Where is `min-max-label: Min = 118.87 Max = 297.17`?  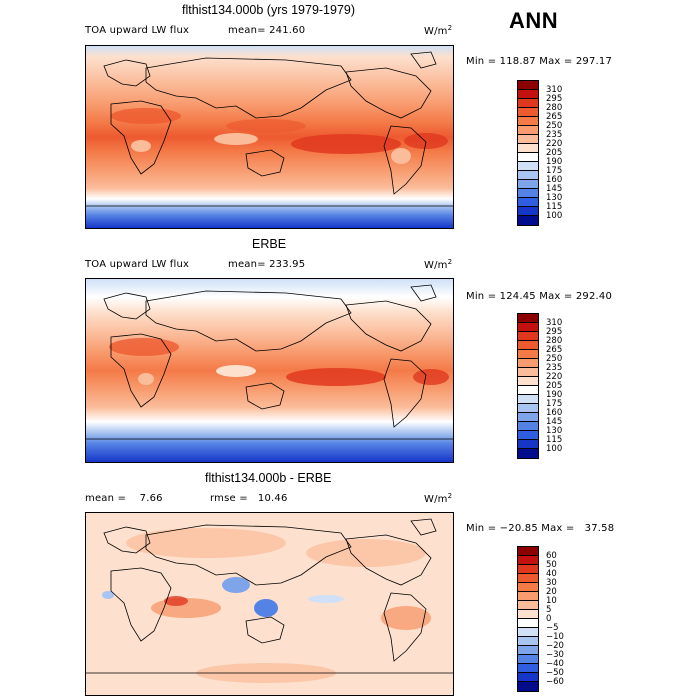
min-max-label: Min = 118.87 Max = 297.17 is located at coordinates (539, 61).